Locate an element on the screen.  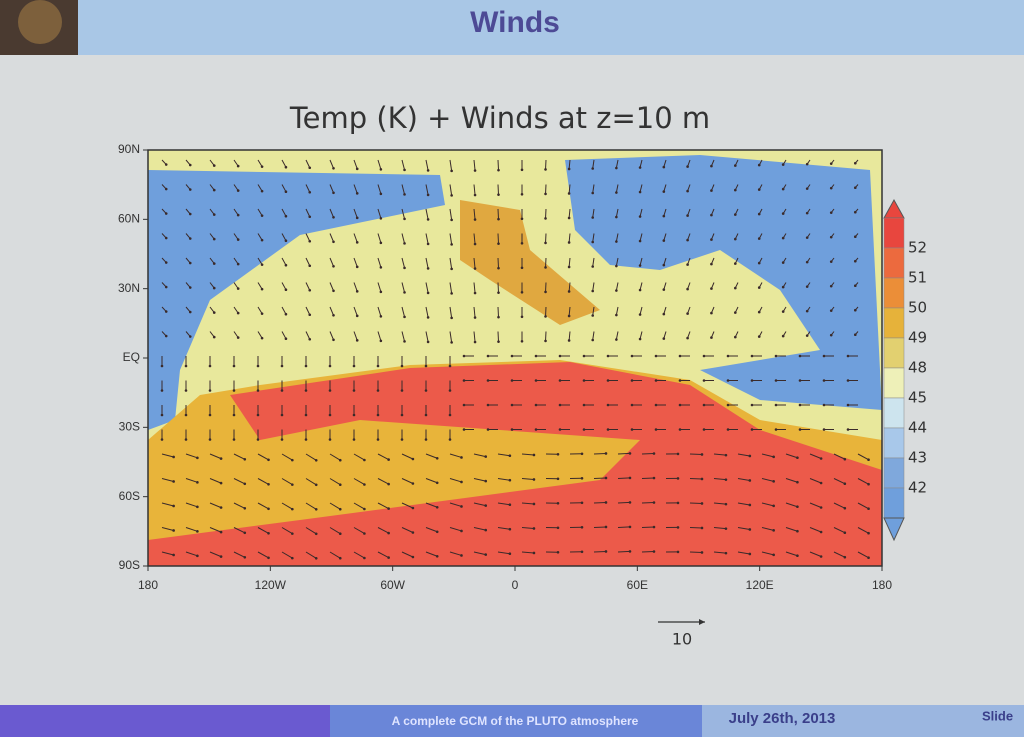
colorbar-segment is located at coordinates (894, 263).